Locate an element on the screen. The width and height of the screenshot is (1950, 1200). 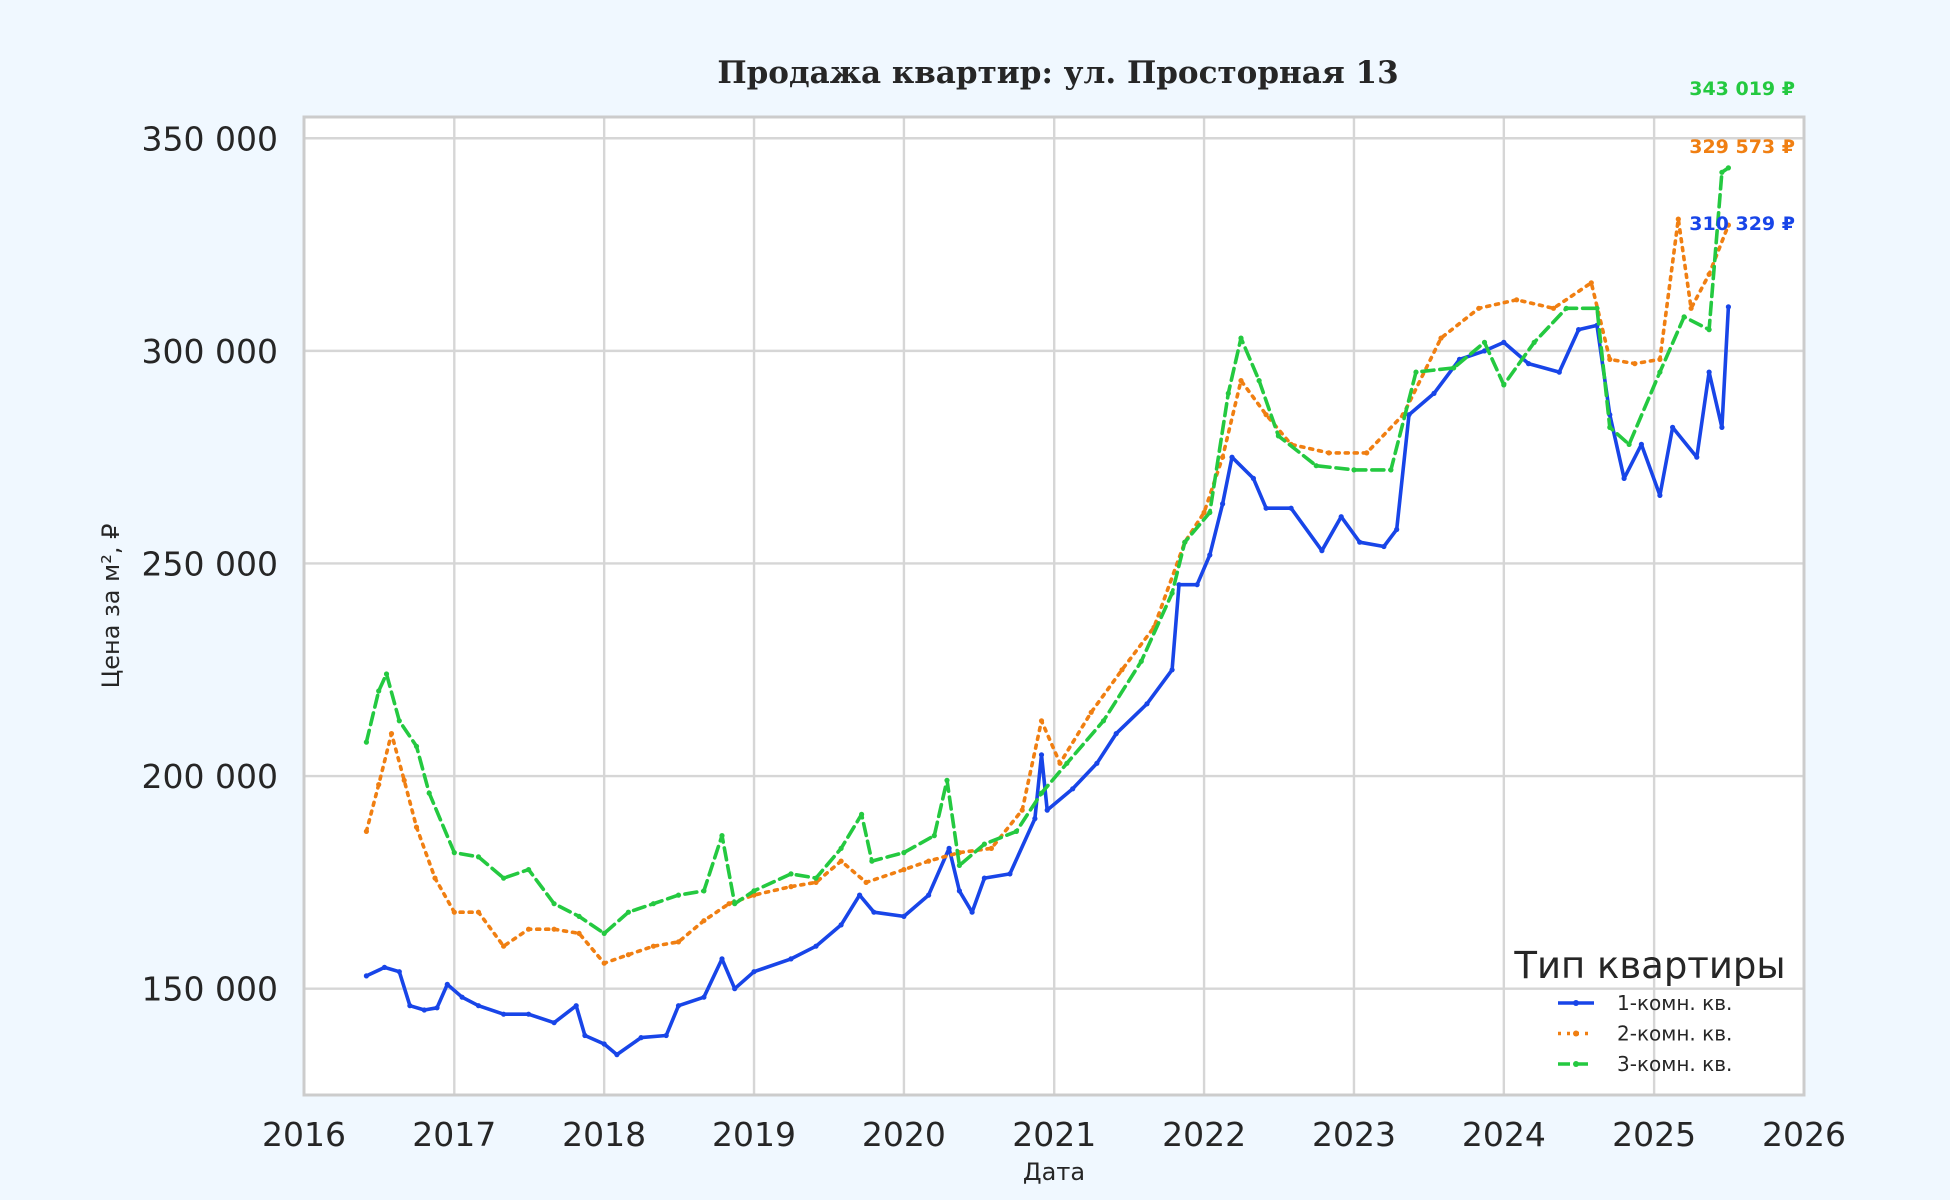
y-tick-label: 350 000 is located at coordinates (210, 138).